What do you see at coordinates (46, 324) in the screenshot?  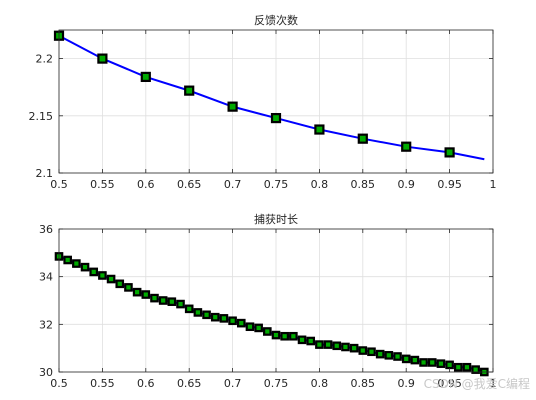 I see `y-tick-label: 32` at bounding box center [46, 324].